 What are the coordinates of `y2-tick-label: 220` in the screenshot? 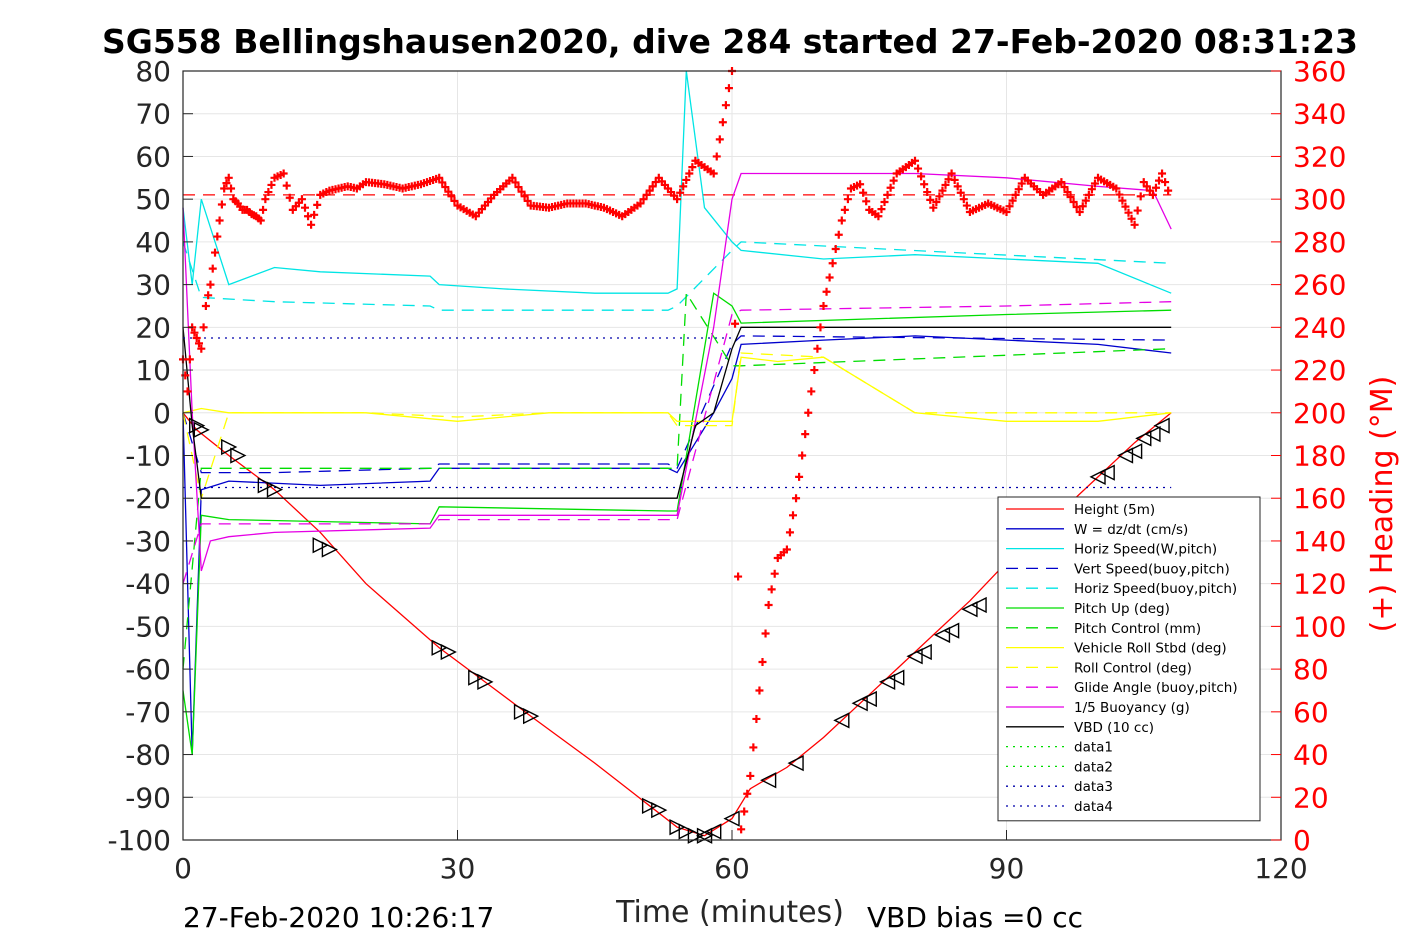 It's located at (1319, 370).